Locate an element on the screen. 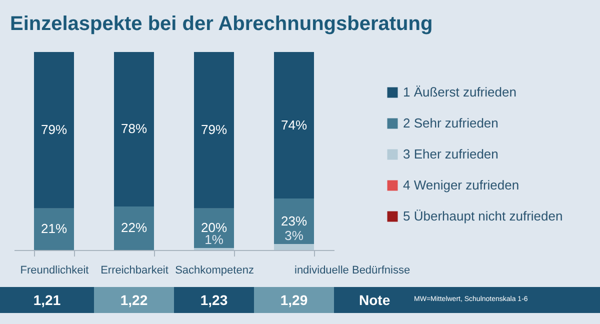 This screenshot has width=600, height=324. legend-label: 1 Äußerst zufrieden is located at coordinates (459, 92).